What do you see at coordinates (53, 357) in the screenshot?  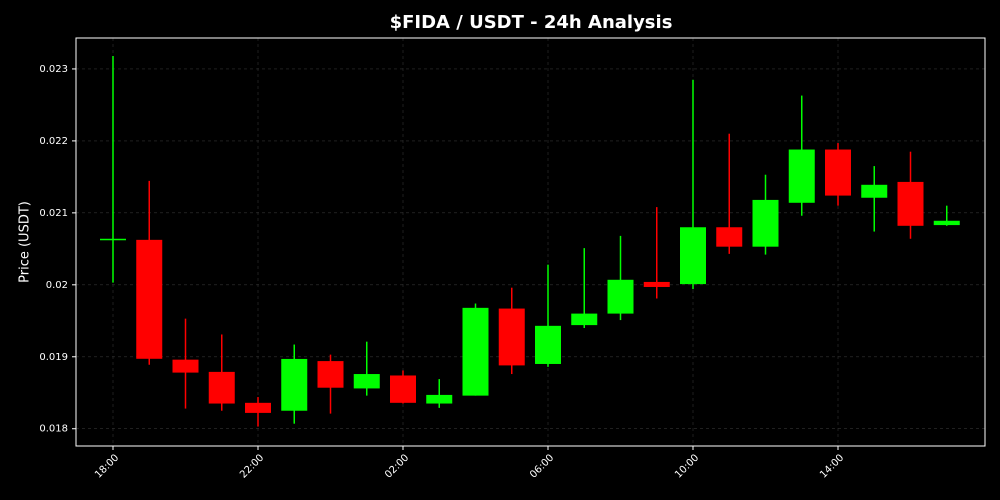 I see `y-tick-label: 0.019` at bounding box center [53, 357].